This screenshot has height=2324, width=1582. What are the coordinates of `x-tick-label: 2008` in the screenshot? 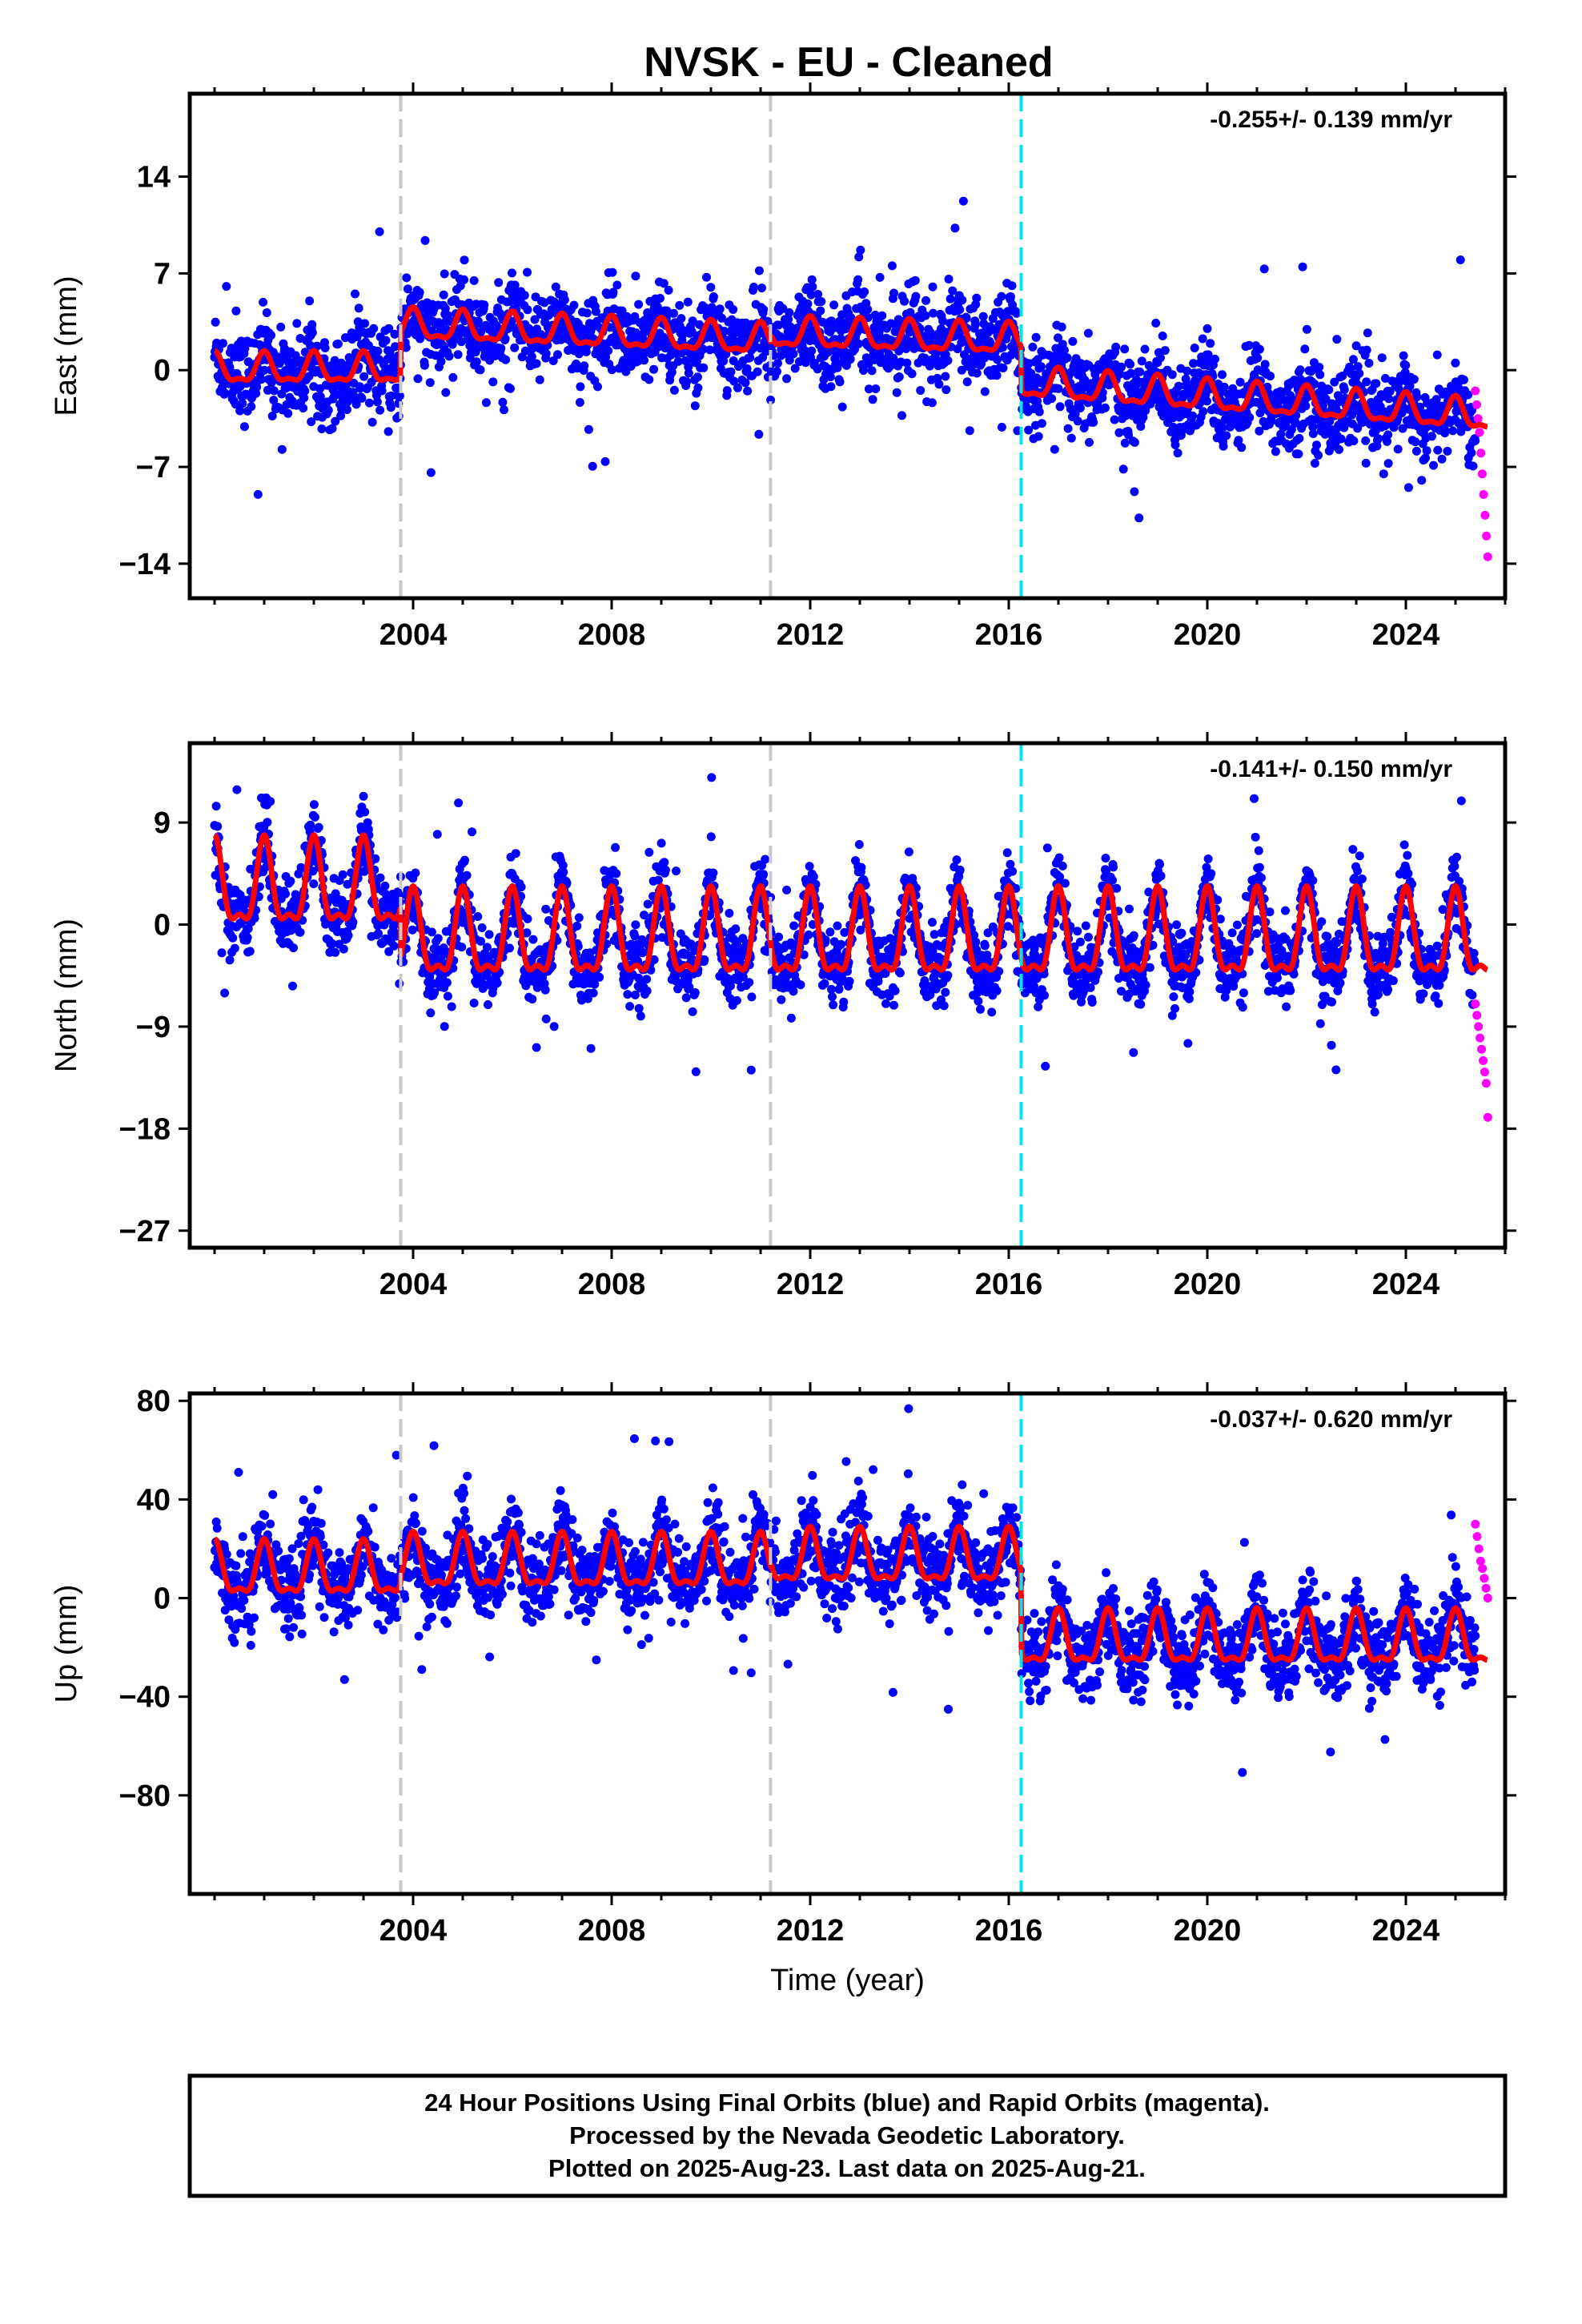 It's located at (612, 635).